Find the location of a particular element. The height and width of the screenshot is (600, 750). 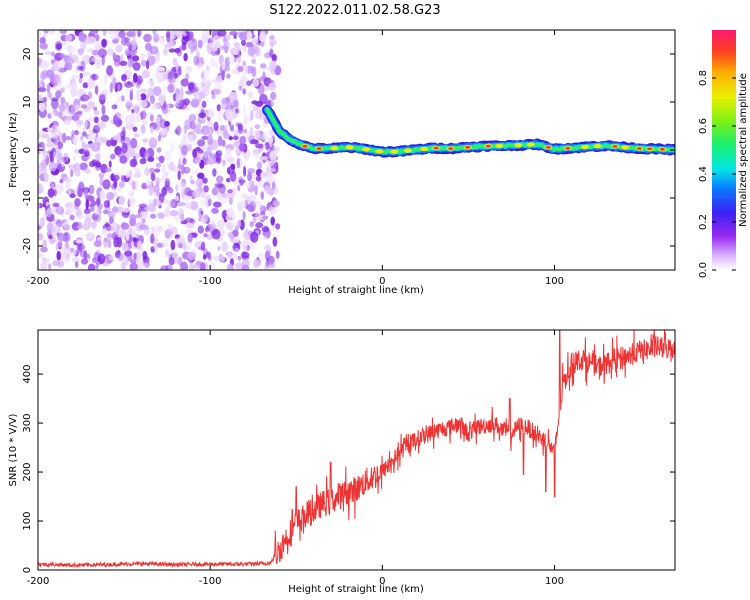

signal-peak-yellow is located at coordinates (408, 150).